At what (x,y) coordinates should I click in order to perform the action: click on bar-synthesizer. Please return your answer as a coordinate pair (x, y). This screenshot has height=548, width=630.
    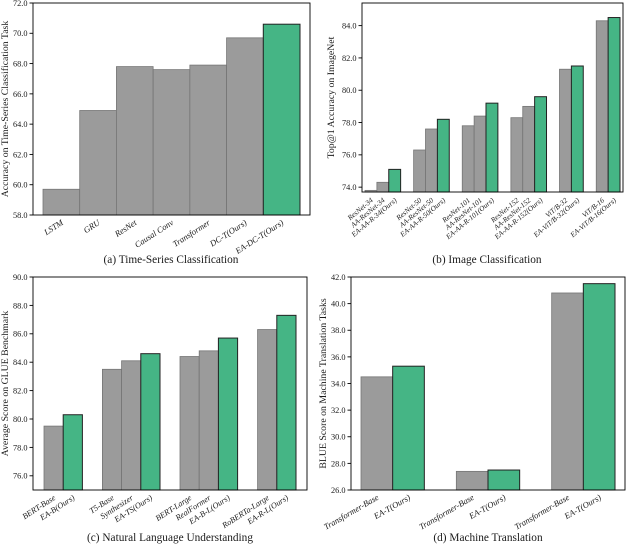
    Looking at the image, I should click on (131, 425).